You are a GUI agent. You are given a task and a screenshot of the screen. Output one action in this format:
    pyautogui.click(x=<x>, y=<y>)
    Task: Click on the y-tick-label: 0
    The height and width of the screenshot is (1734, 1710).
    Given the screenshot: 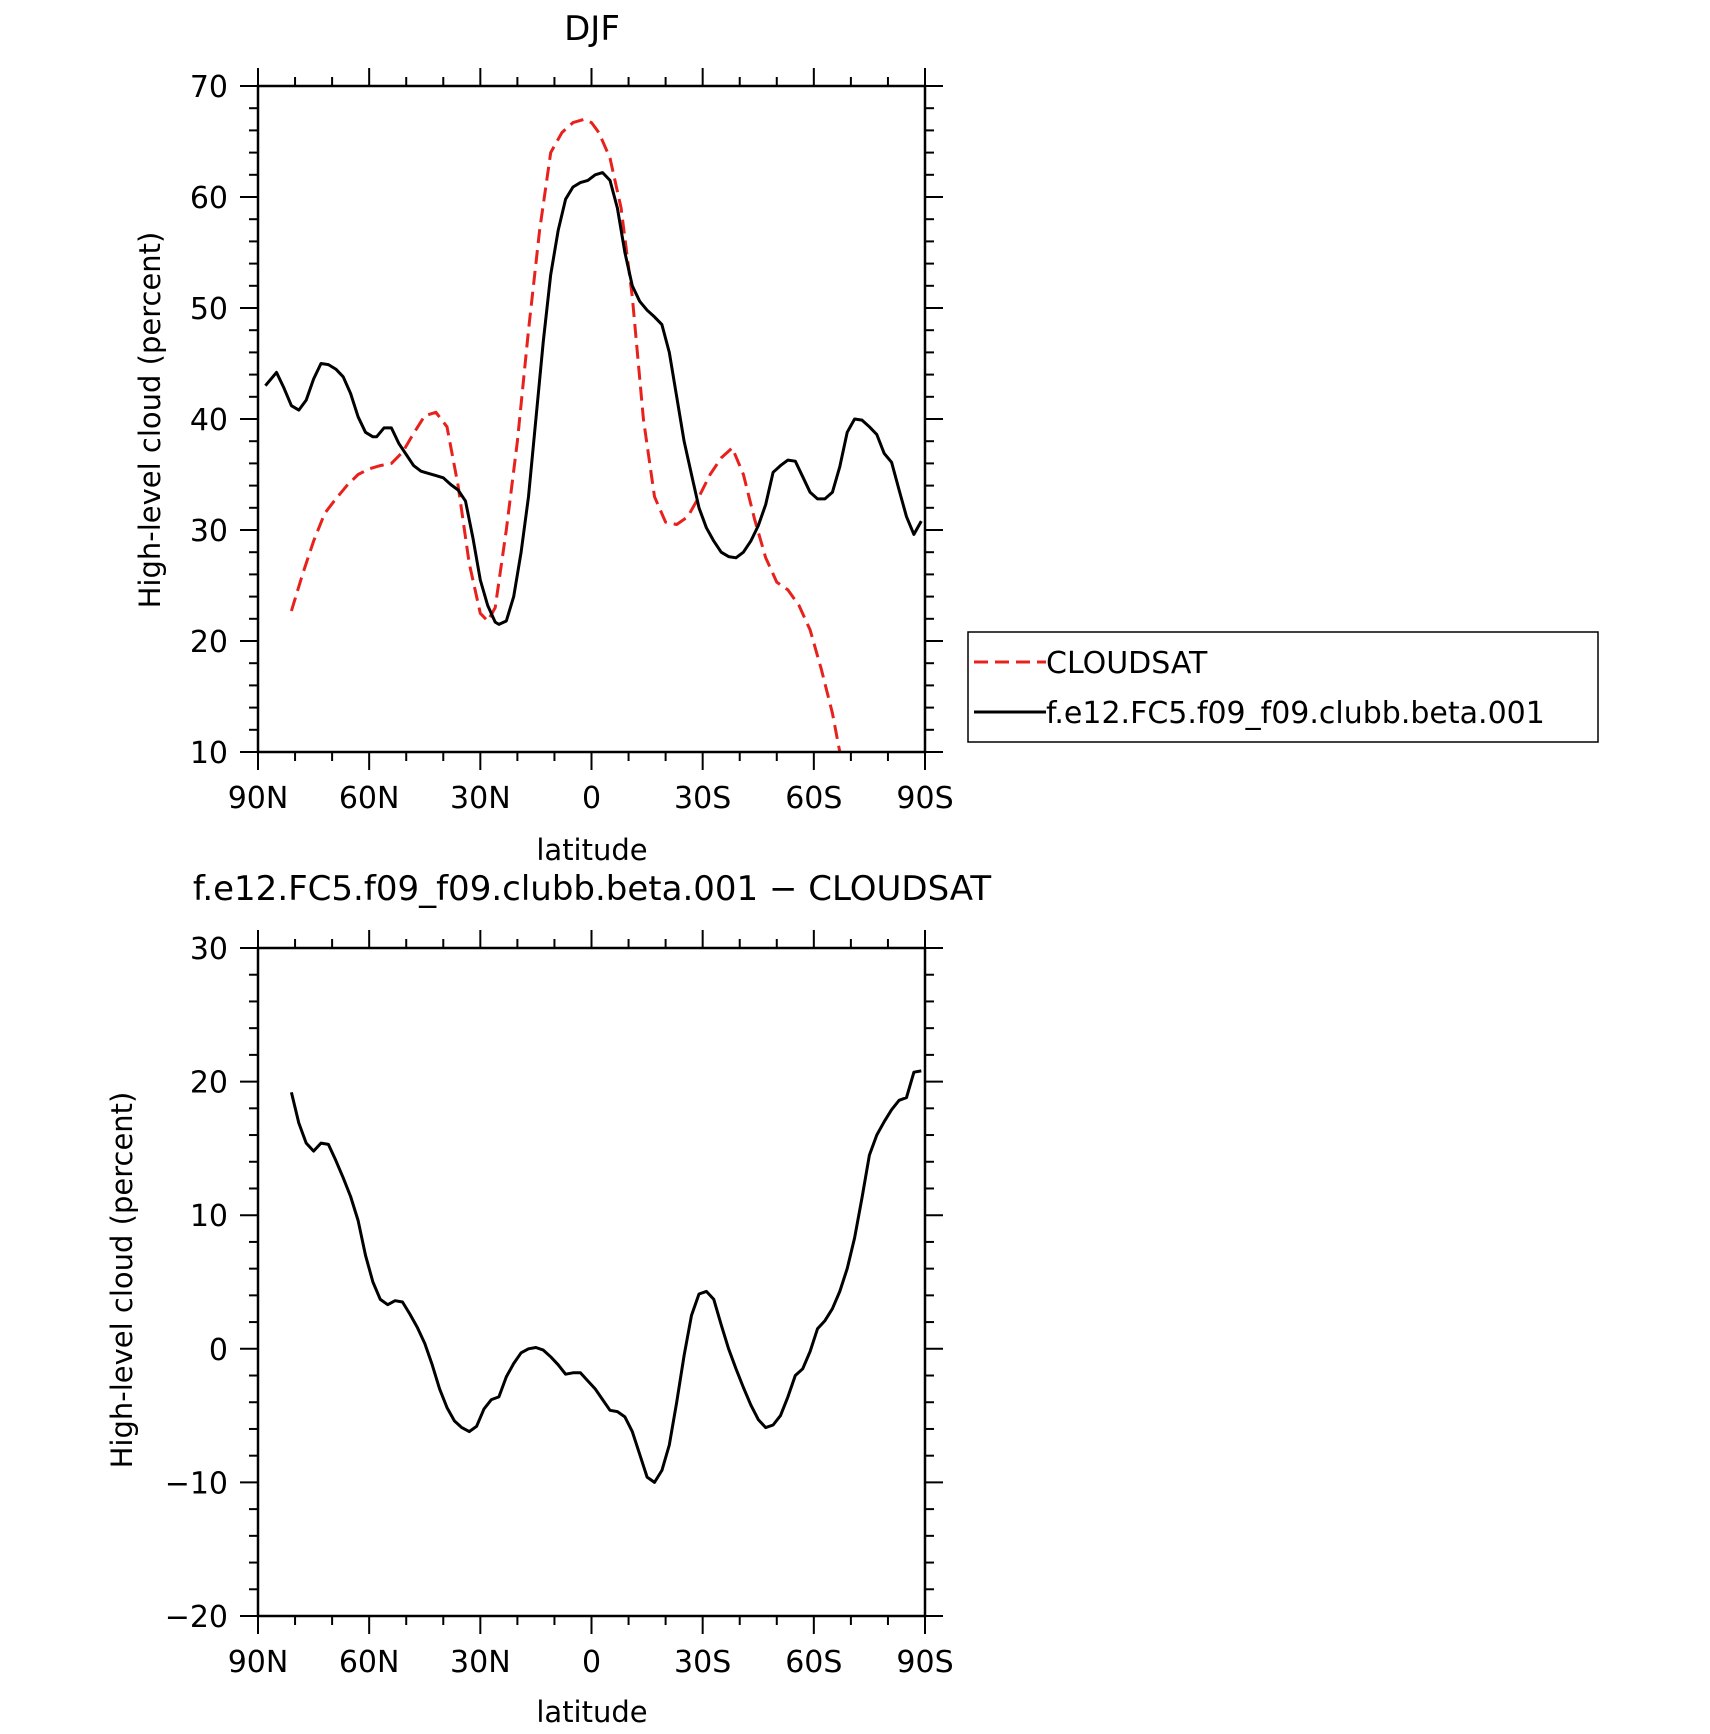 What is the action you would take?
    pyautogui.click(x=218, y=1350)
    